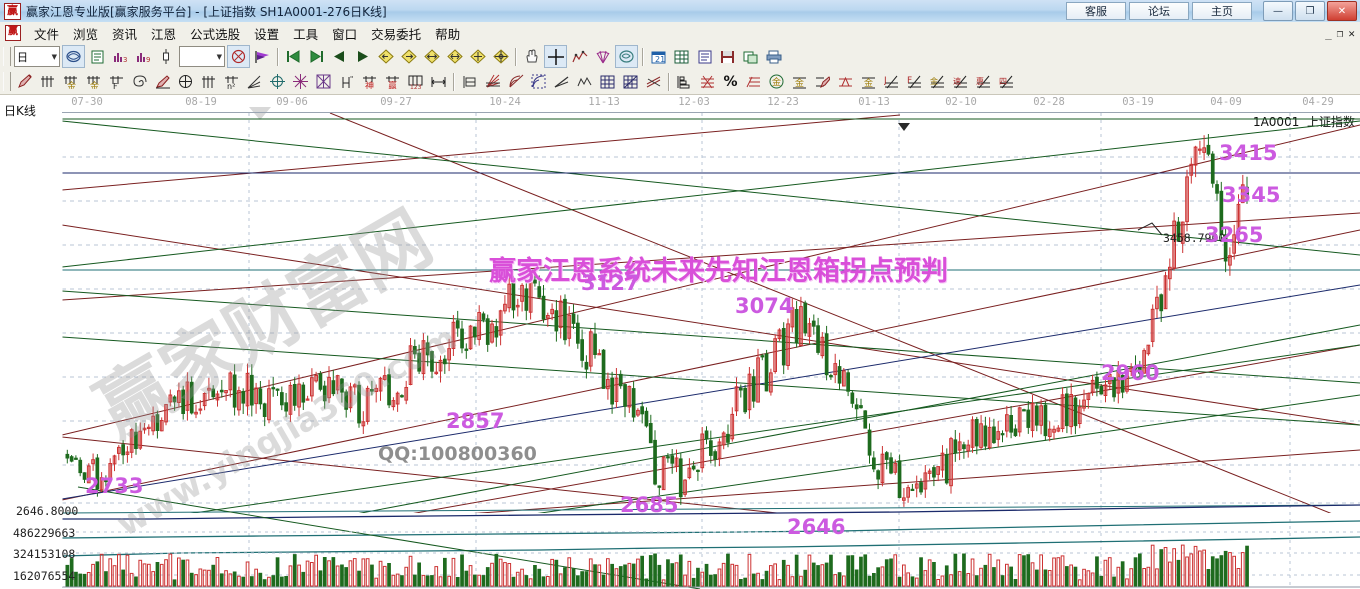 This screenshot has height=589, width=1360. I want to click on gann-gold-2-icon: 金, so click(93, 81).